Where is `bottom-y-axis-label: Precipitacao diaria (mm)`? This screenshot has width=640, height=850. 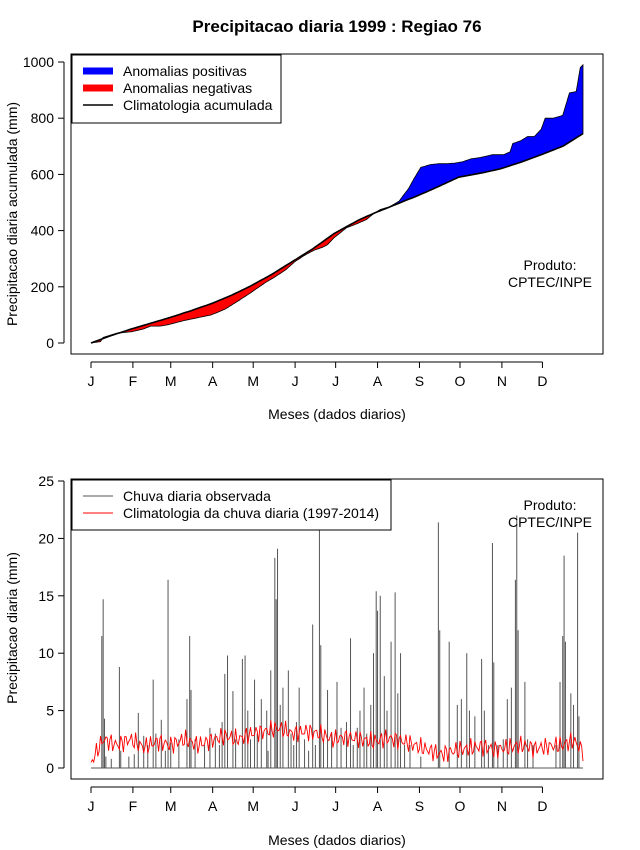 bottom-y-axis-label: Precipitacao diaria (mm) is located at coordinates (12, 628).